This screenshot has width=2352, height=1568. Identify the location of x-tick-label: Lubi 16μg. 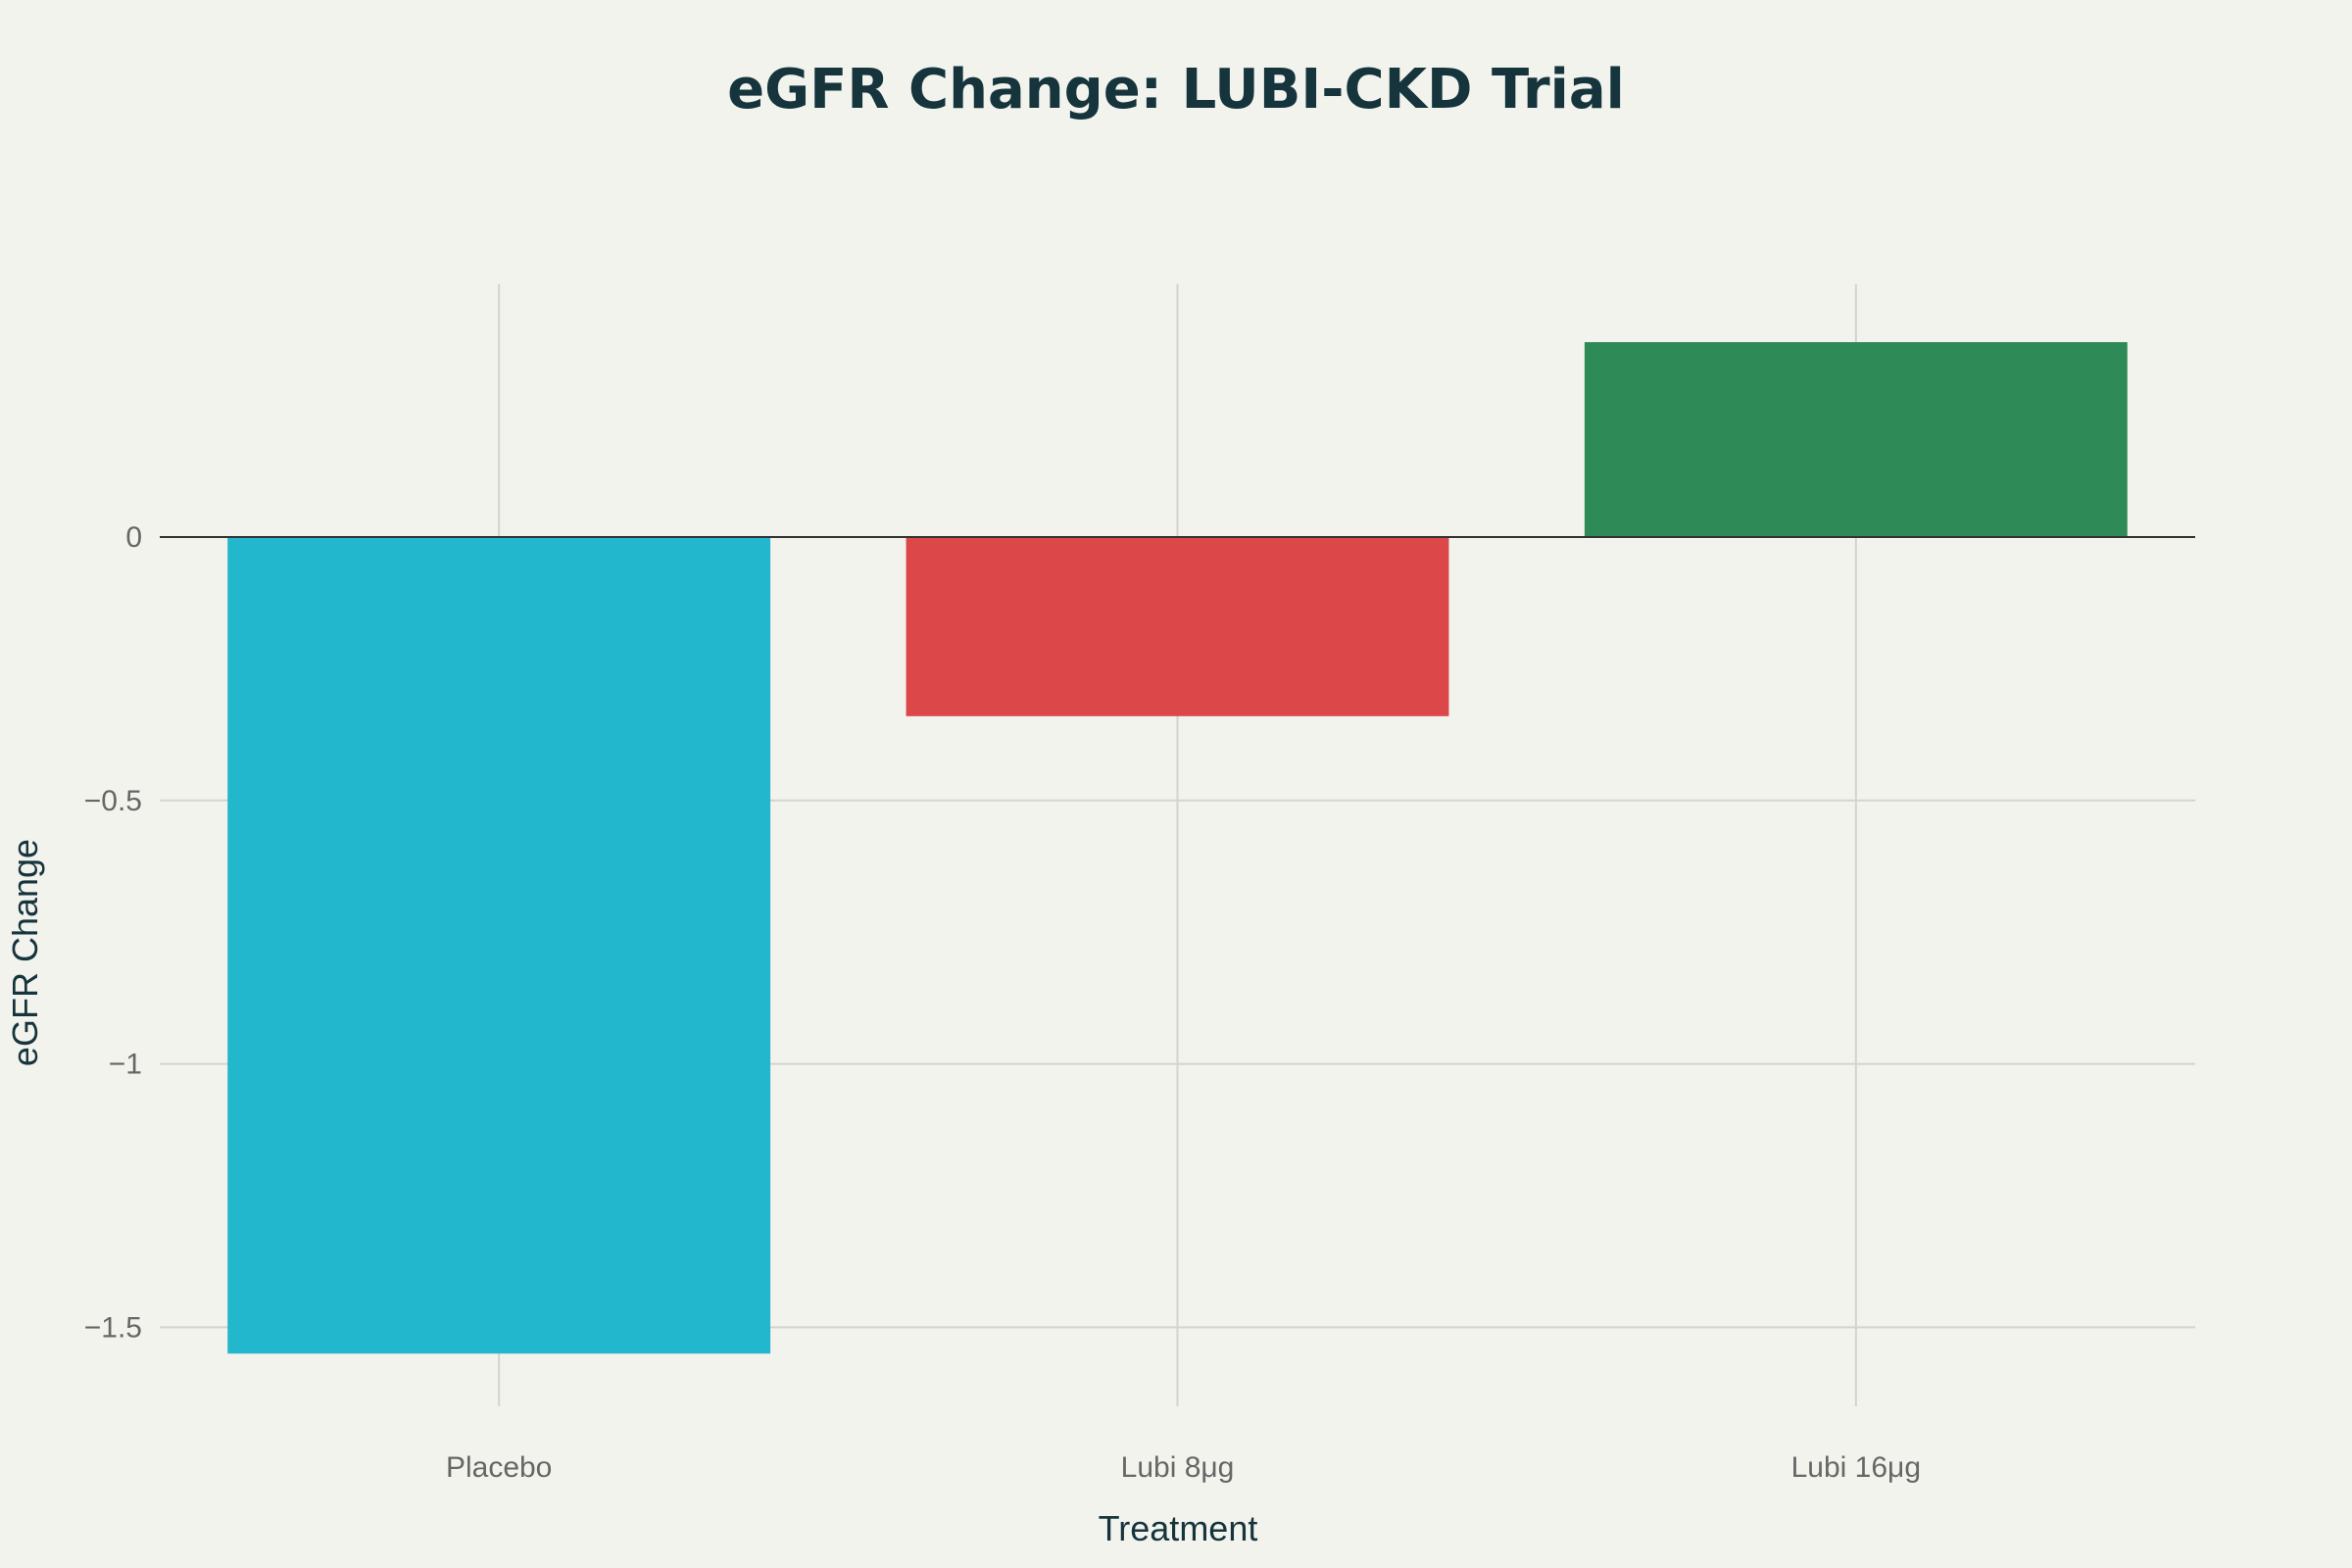
(1856, 1467).